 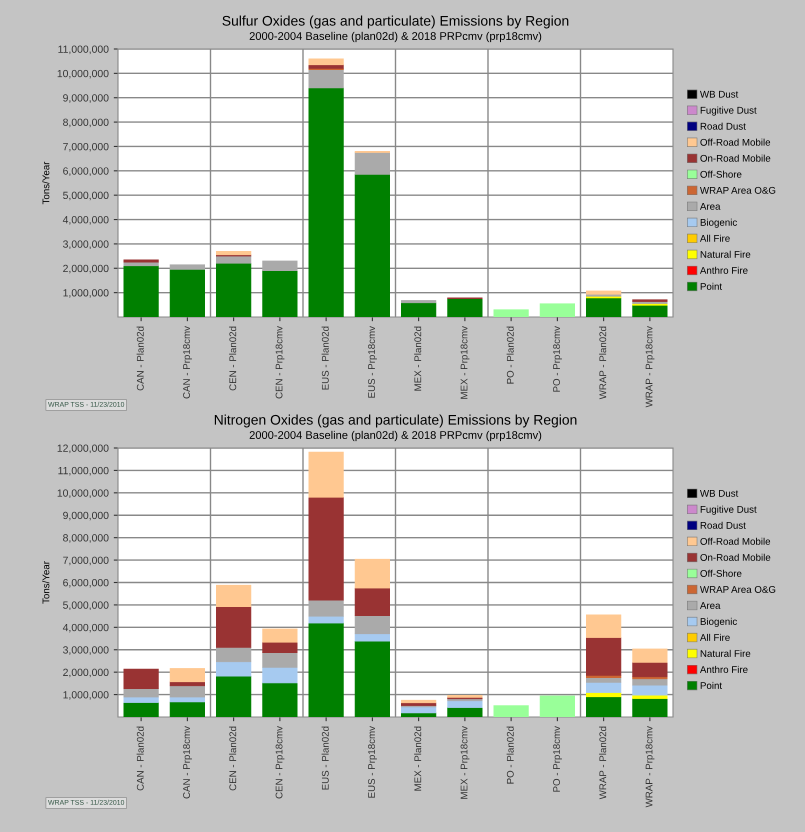 What do you see at coordinates (719, 94) in the screenshot?
I see `legend-label: WB Dust` at bounding box center [719, 94].